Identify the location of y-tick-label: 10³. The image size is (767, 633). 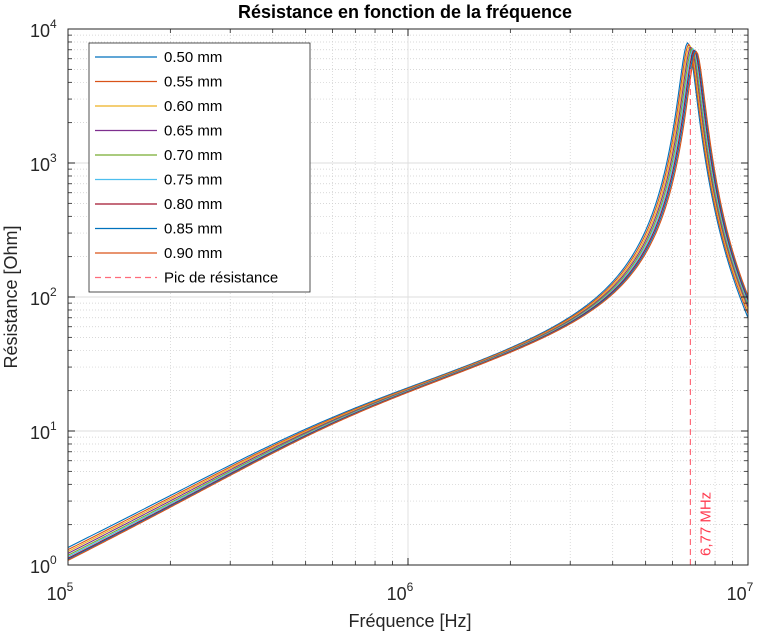
(43, 163).